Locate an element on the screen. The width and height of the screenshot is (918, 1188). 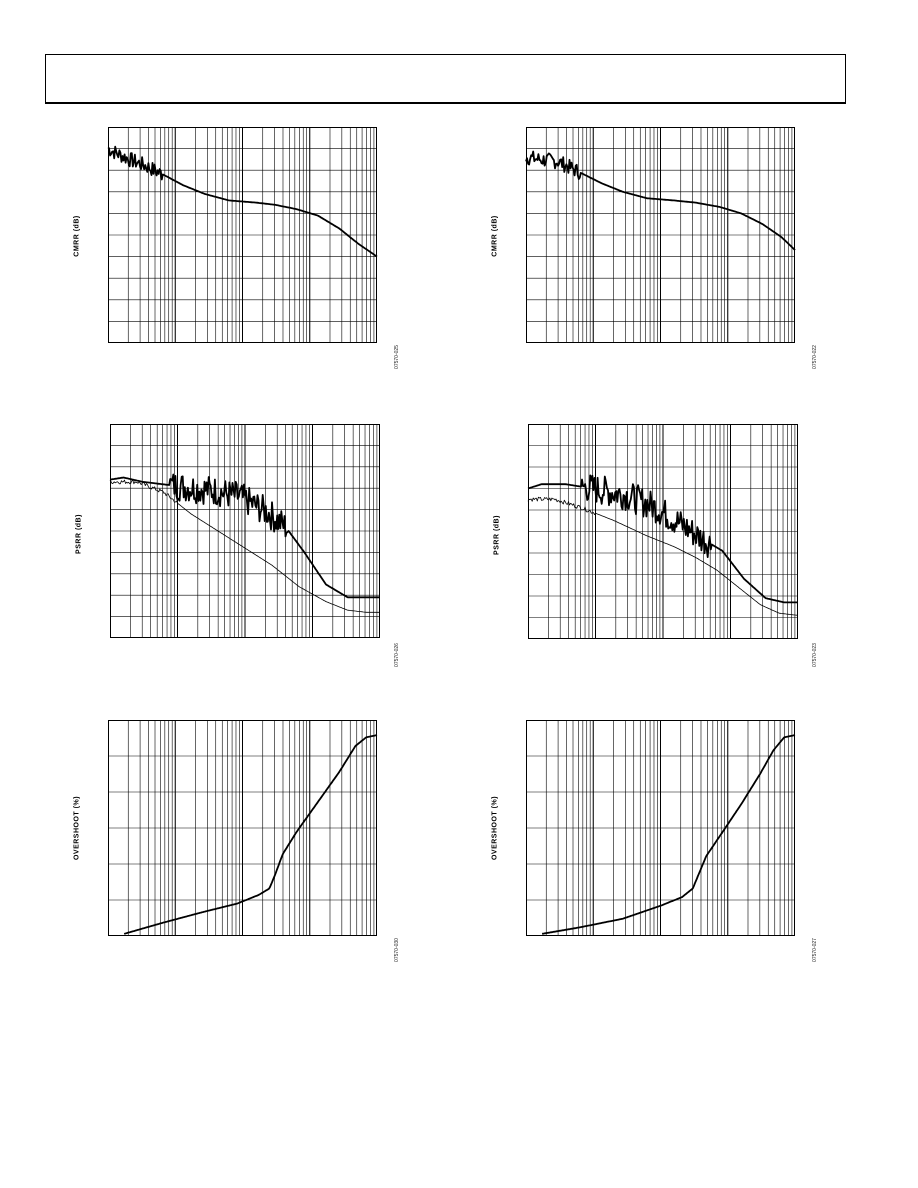
cmrr-right-y-label: CMRR (dB) is located at coordinates (495, 236).